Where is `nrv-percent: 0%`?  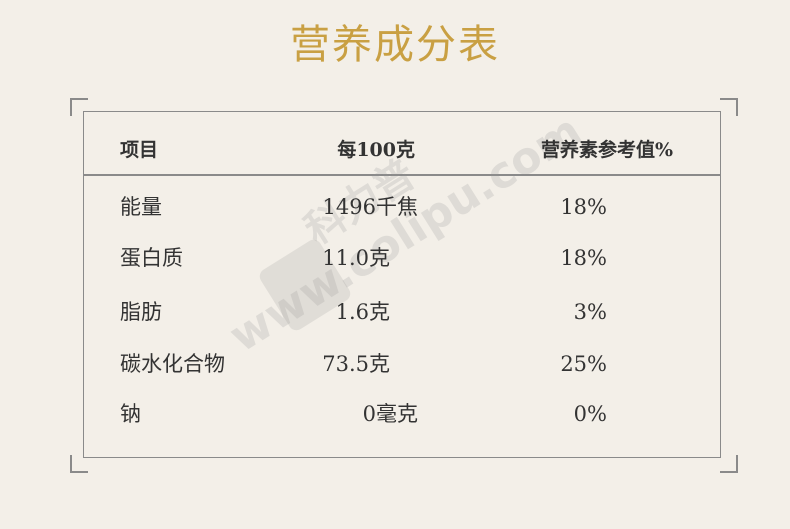 nrv-percent: 0% is located at coordinates (590, 414).